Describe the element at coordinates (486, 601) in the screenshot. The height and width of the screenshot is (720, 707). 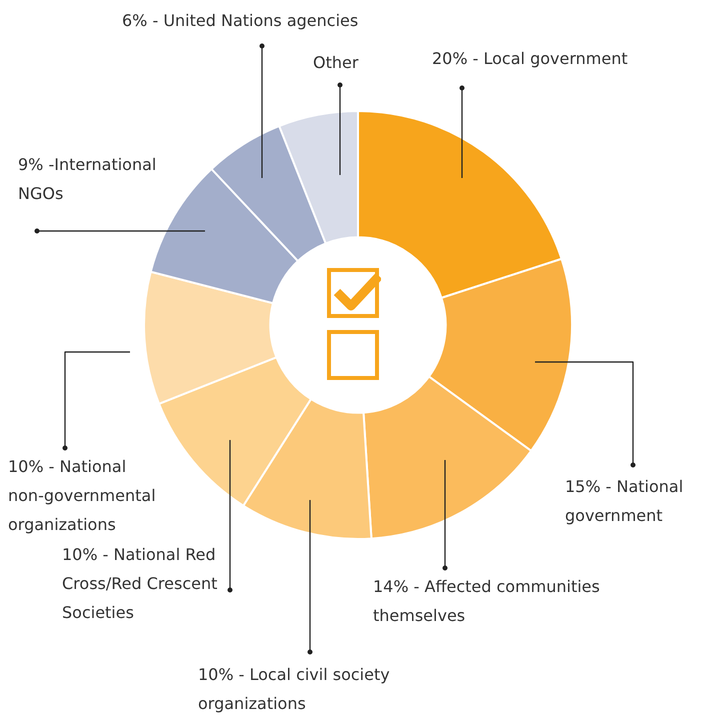
I see `slice-label: 14% - Affected communities themselves` at that location.